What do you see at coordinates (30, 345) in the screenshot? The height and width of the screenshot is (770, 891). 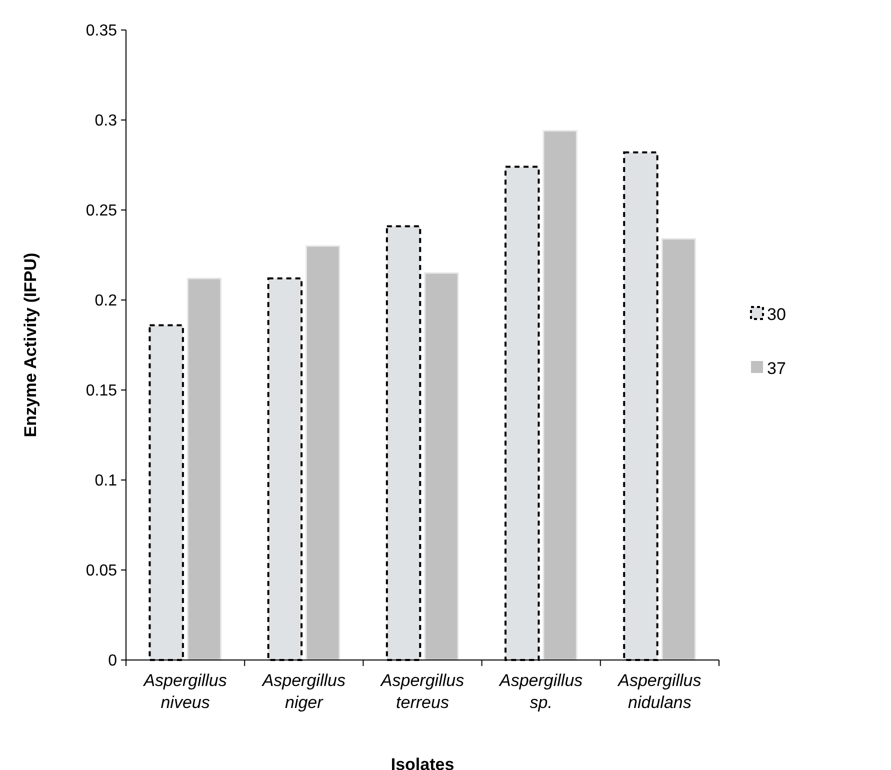 I see `y-axis-title: Enzyme Activity (IFPU)` at bounding box center [30, 345].